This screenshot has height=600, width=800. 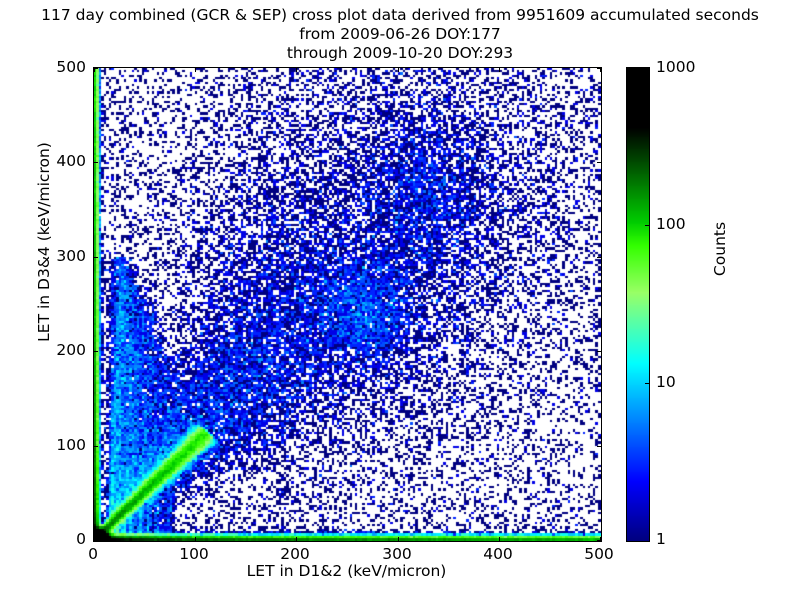 What do you see at coordinates (71, 445) in the screenshot?
I see `y-tick-label: 100` at bounding box center [71, 445].